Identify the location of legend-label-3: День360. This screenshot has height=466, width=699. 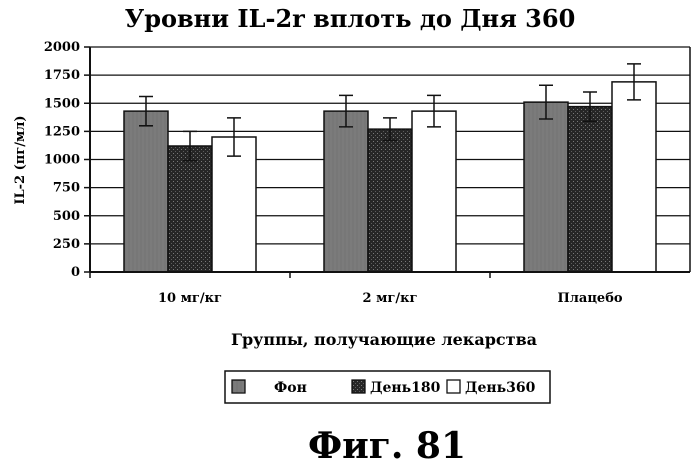
(500, 388).